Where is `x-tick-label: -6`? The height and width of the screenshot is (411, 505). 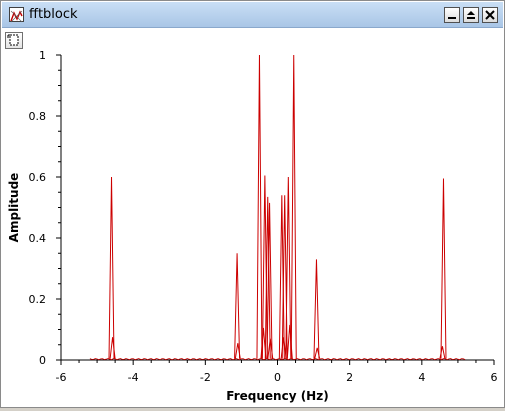 x-tick-label: -6 is located at coordinates (61, 377).